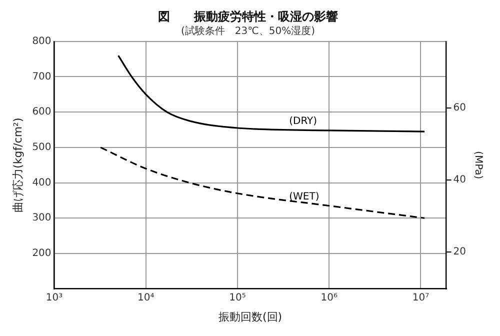 This screenshot has width=500, height=336. Describe the element at coordinates (459, 108) in the screenshot. I see `y2-tick-label: 60` at that location.